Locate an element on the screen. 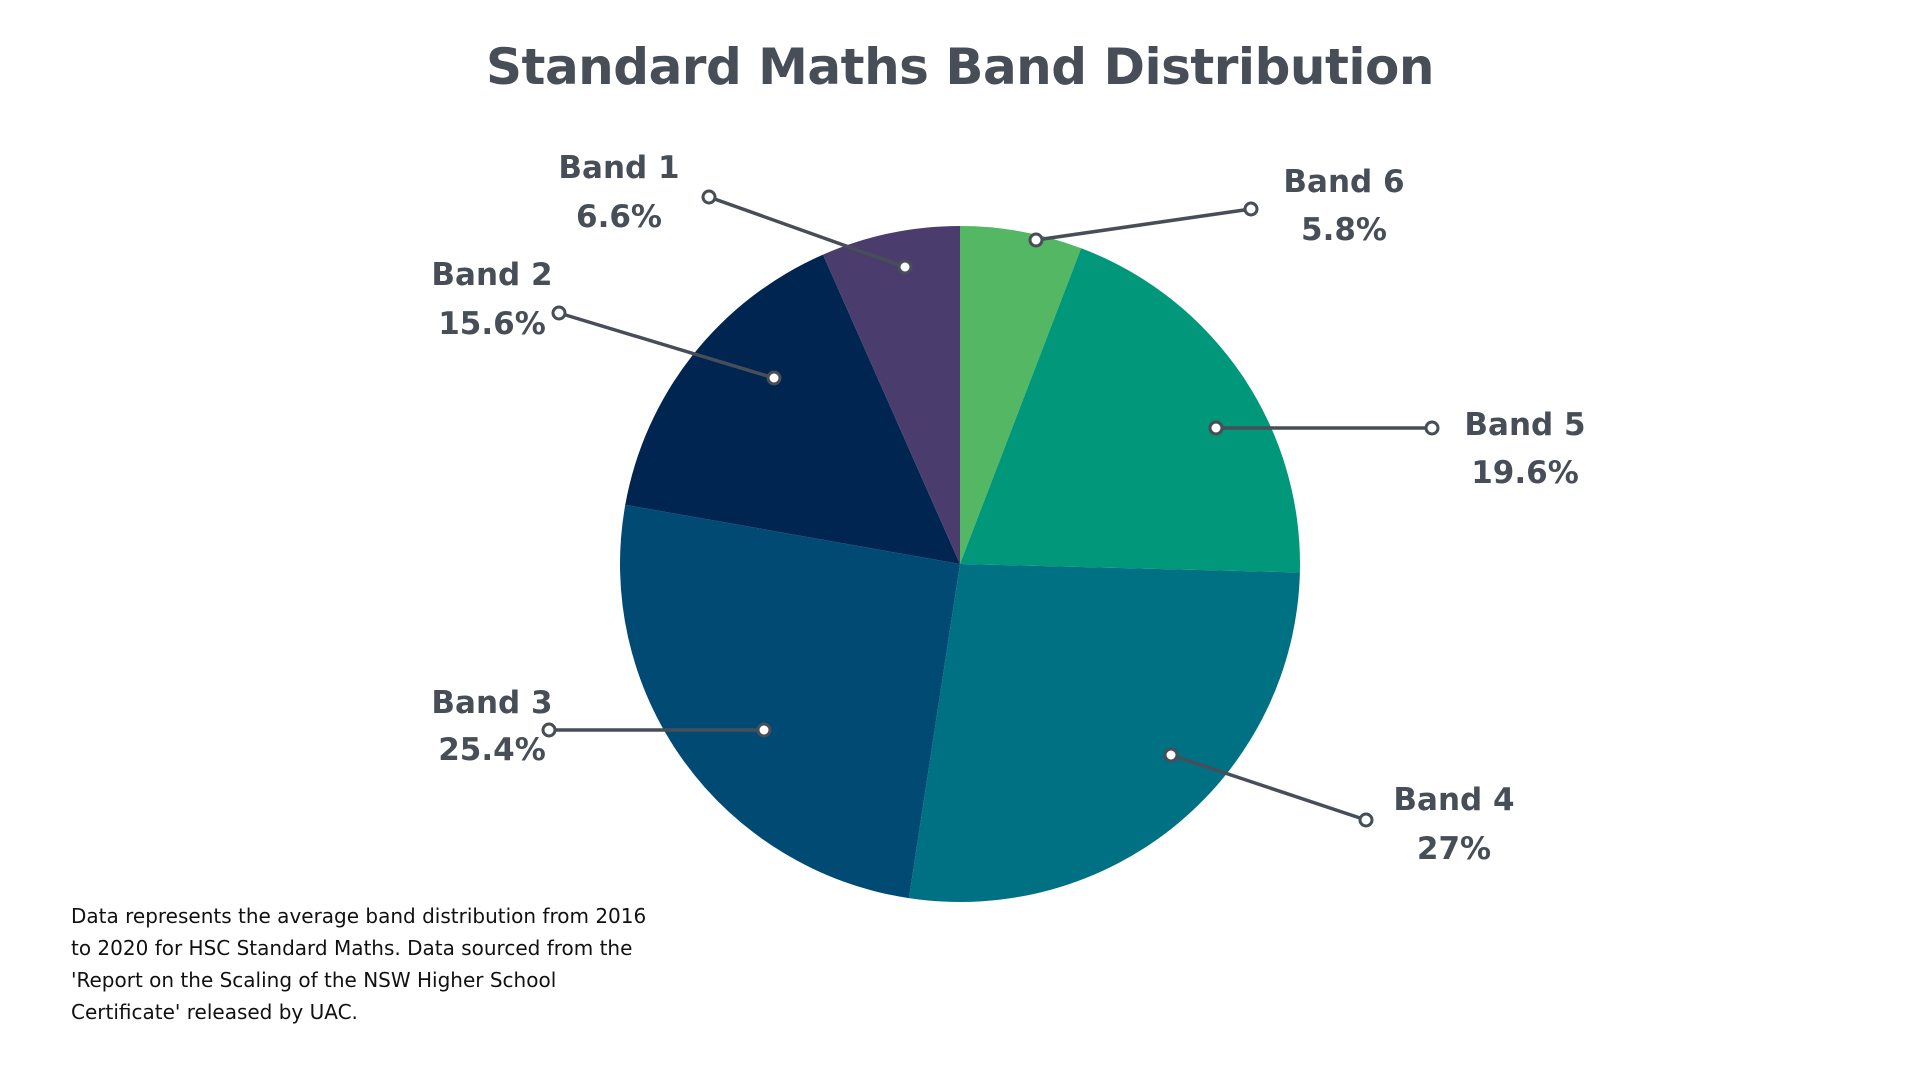 This screenshot has width=1920, height=1080. leader-line-band1 is located at coordinates (807, 232).